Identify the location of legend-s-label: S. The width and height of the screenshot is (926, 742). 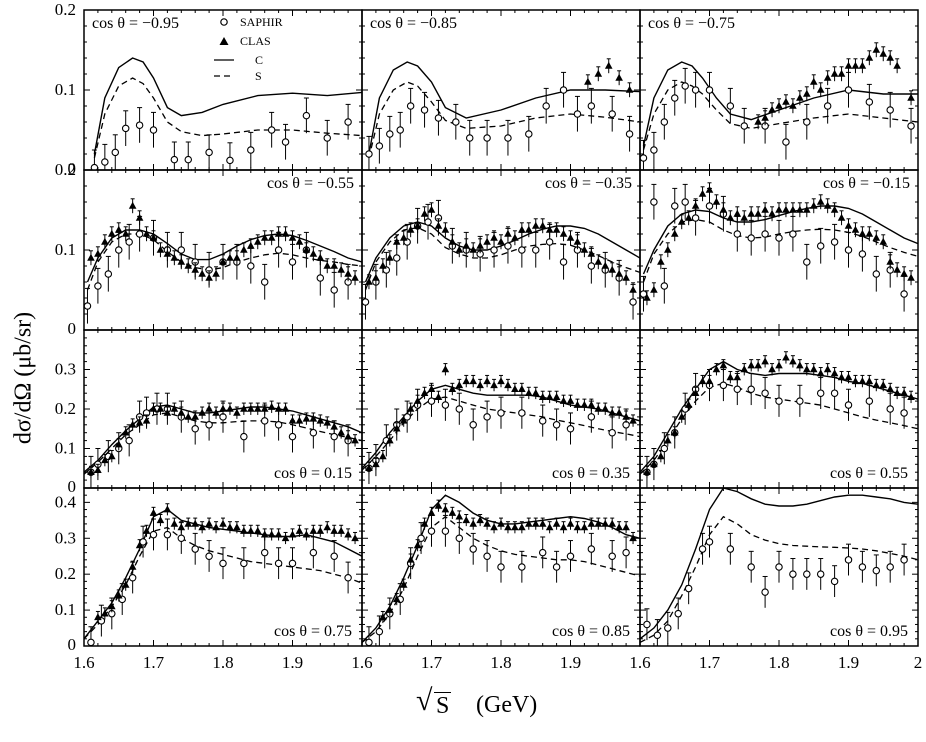
(258, 76).